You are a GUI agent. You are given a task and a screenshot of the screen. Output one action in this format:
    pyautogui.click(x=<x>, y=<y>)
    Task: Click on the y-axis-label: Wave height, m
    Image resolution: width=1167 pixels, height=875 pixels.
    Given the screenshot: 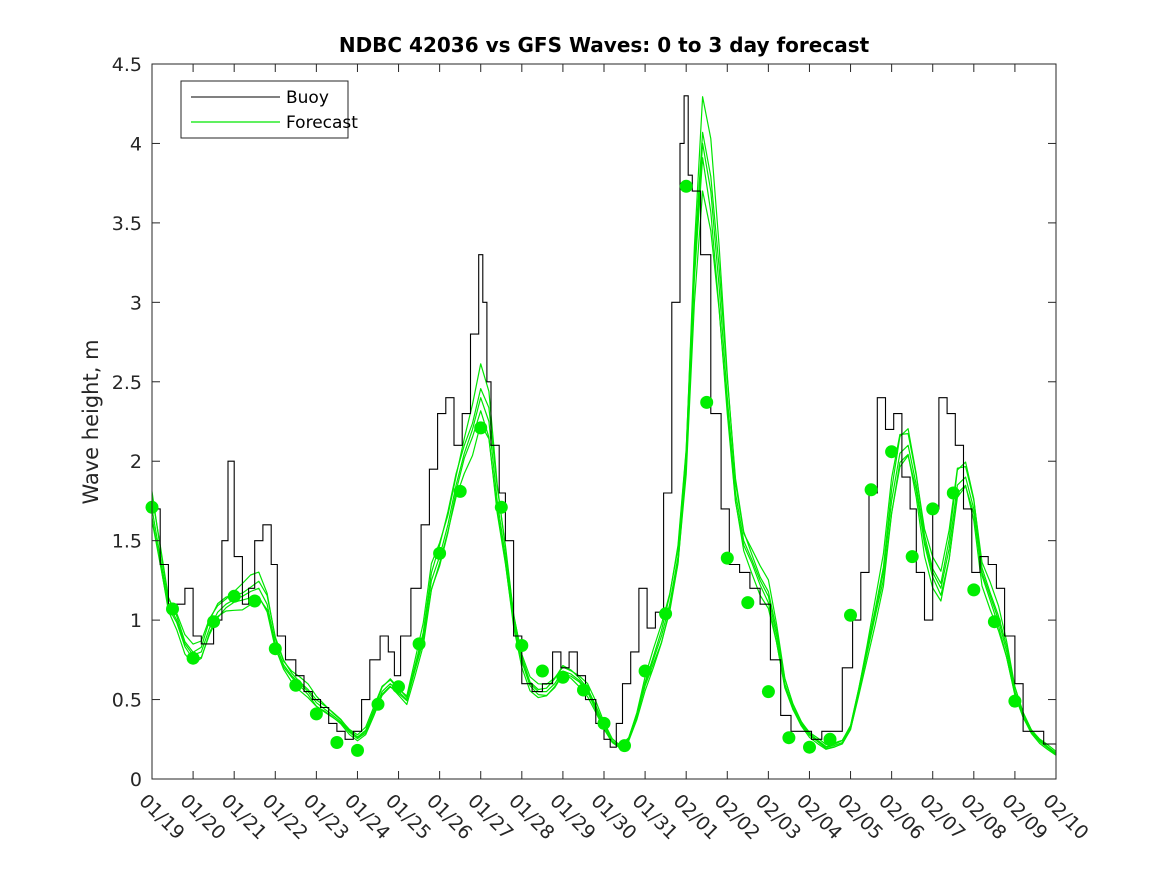 What is the action you would take?
    pyautogui.click(x=91, y=421)
    